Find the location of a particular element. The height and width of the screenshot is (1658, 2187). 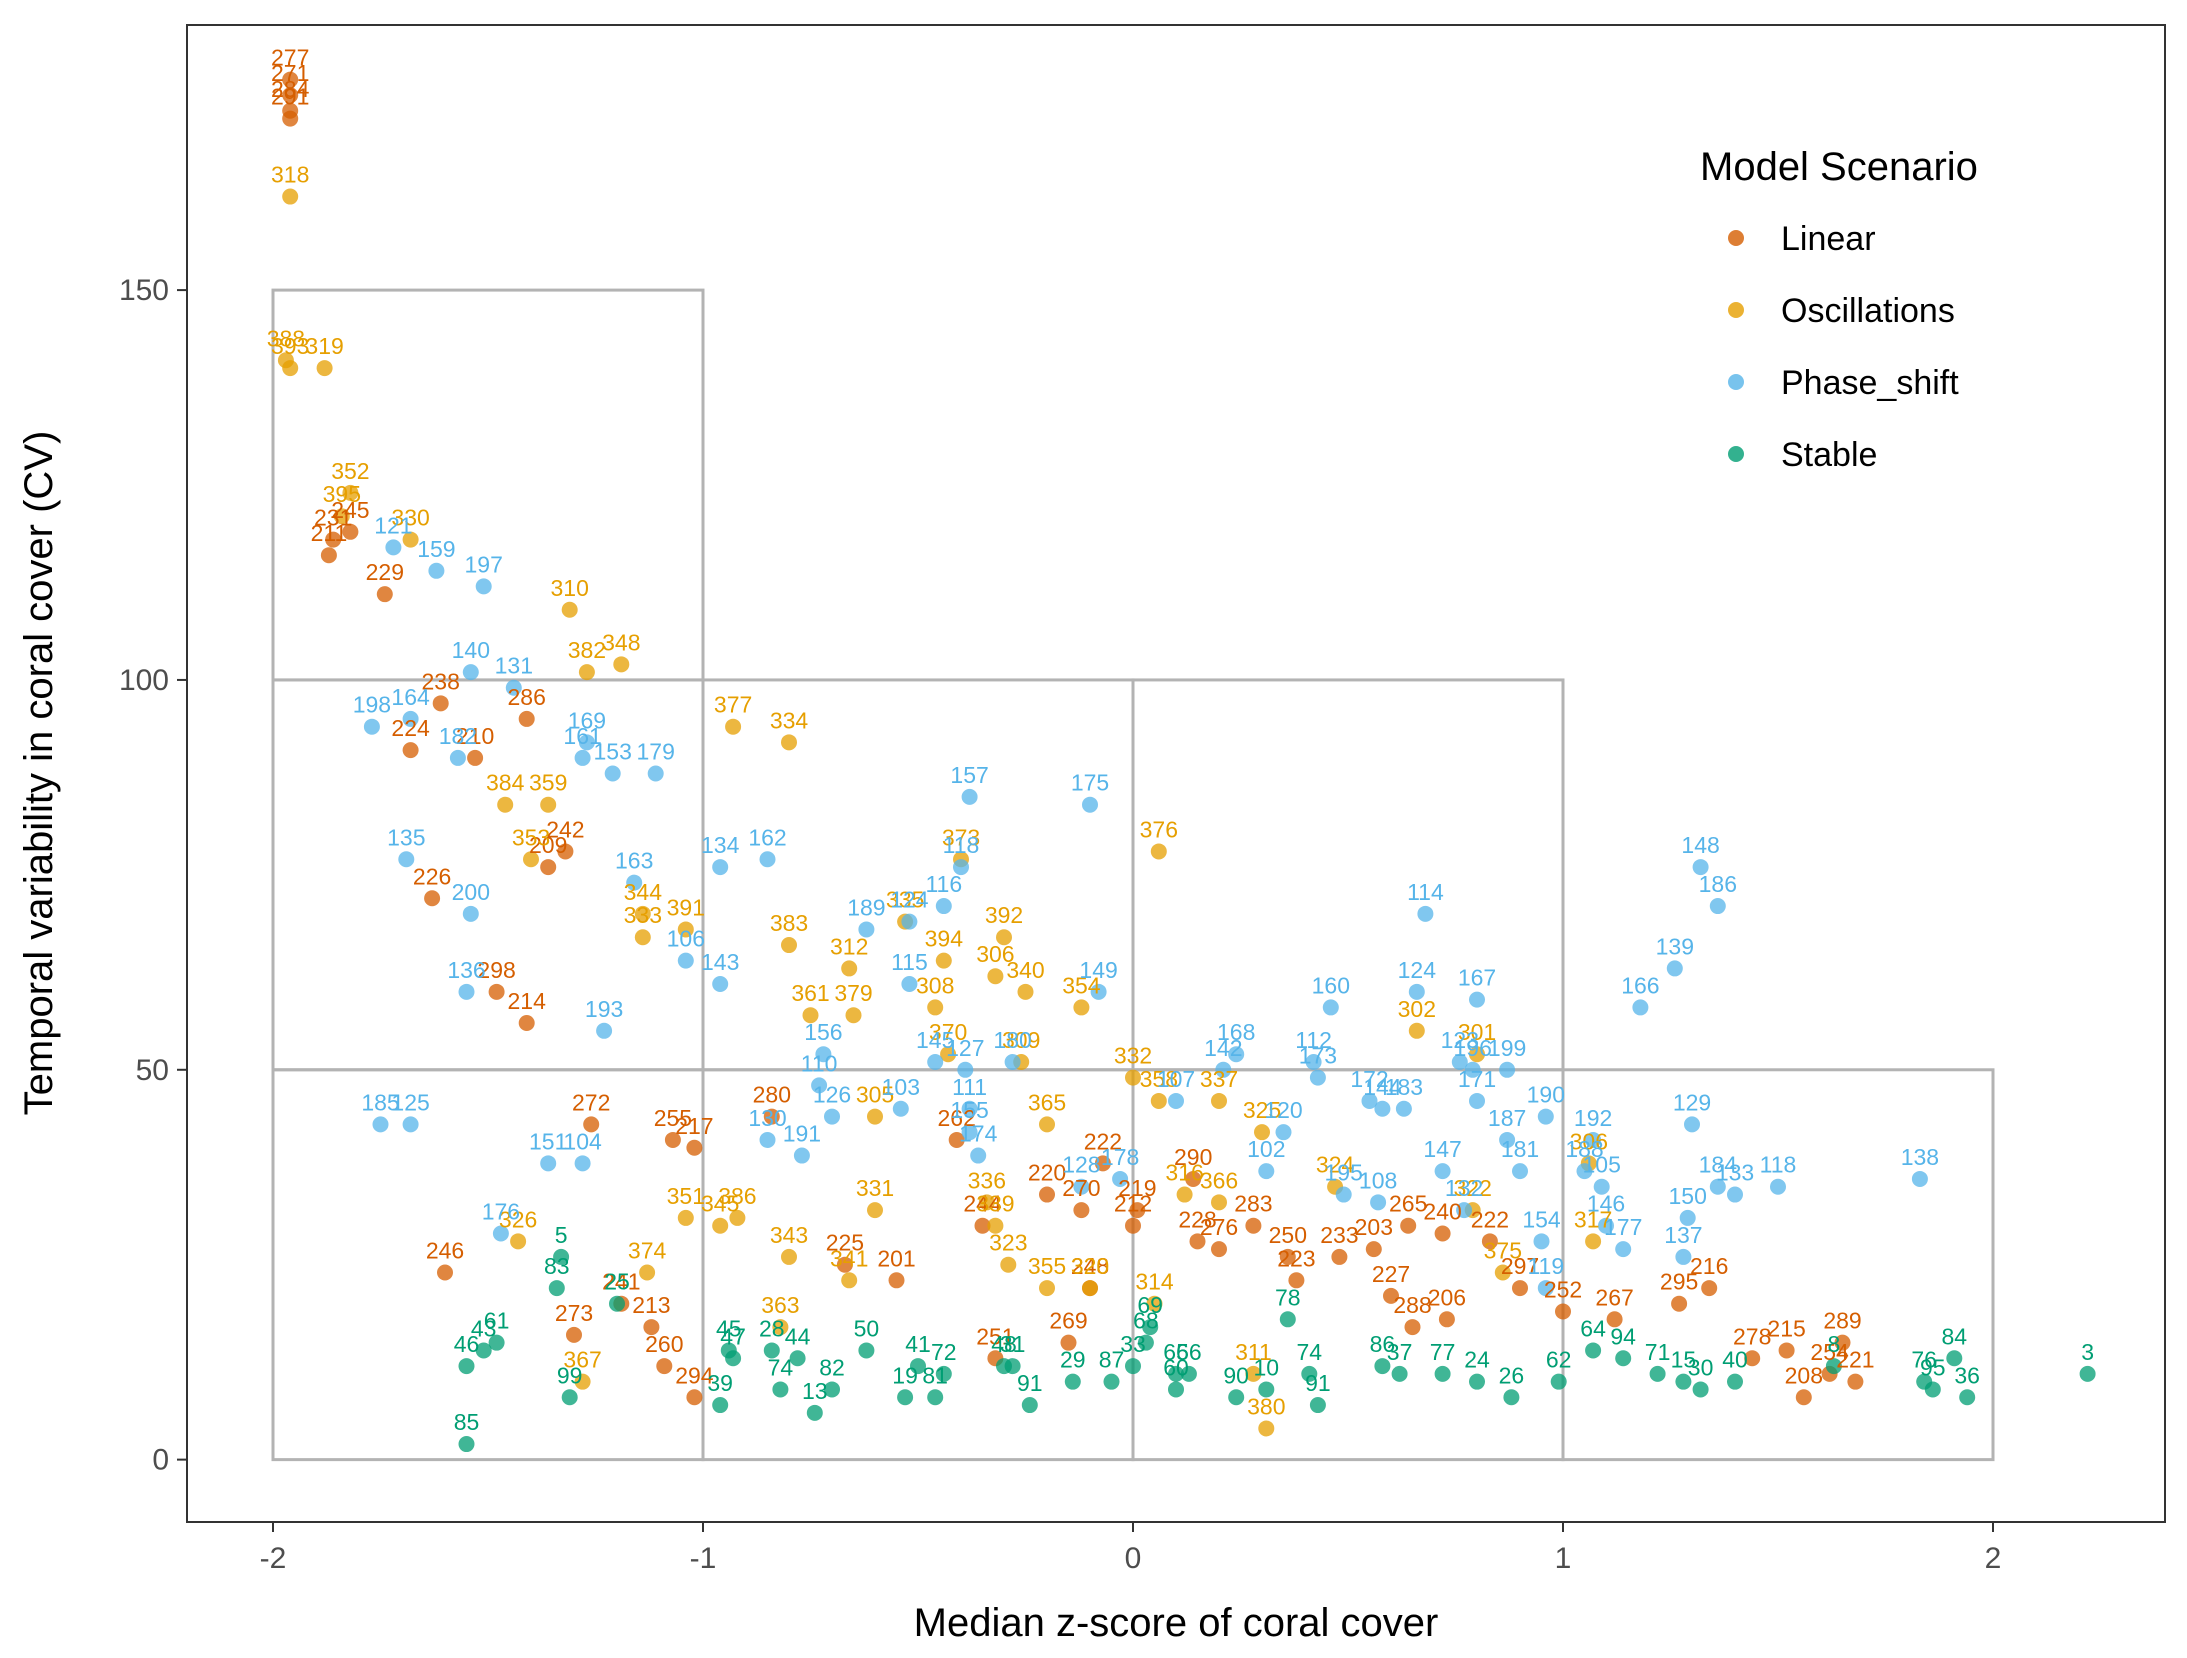

data-point-label: 251 is located at coordinates (995, 1336).